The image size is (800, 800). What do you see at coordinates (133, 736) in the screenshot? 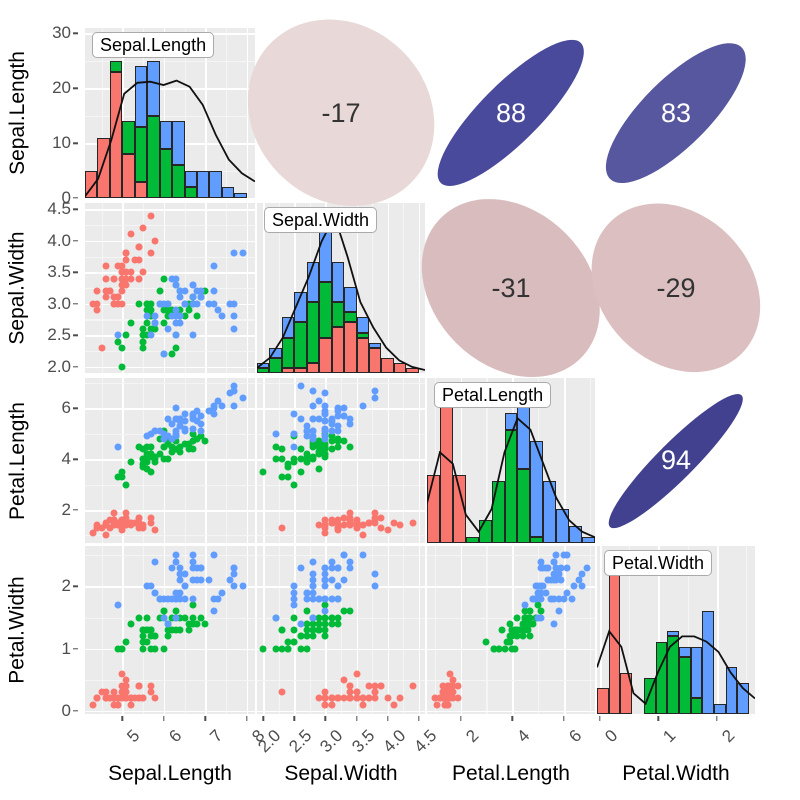
I see `x-tick-label: 5` at bounding box center [133, 736].